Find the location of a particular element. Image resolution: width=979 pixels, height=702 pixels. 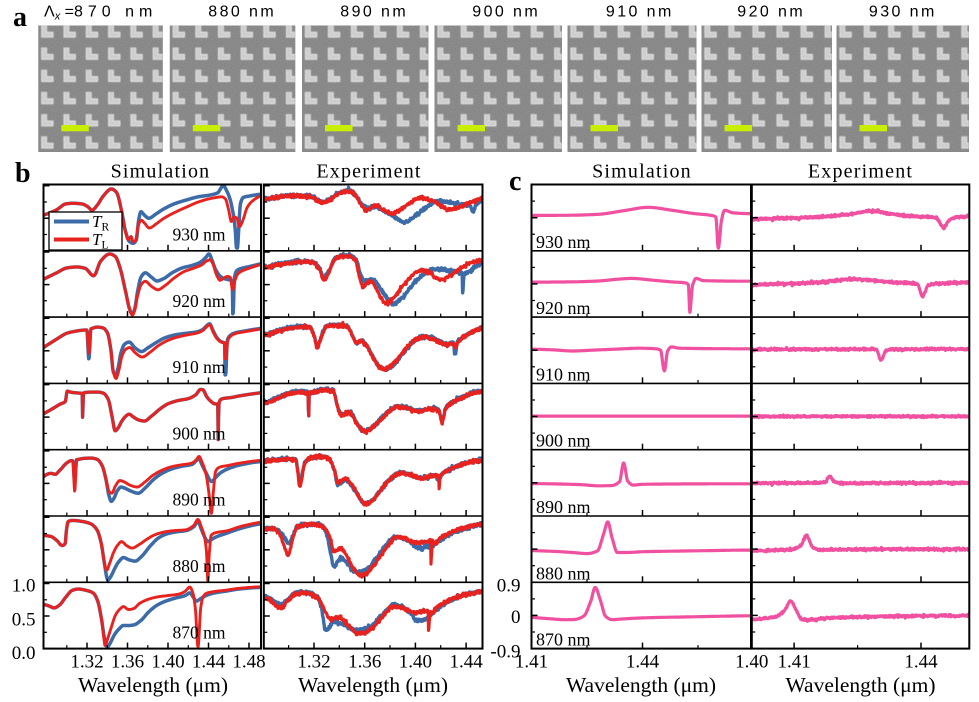

svg-text: 1.48 is located at coordinates (248, 662).